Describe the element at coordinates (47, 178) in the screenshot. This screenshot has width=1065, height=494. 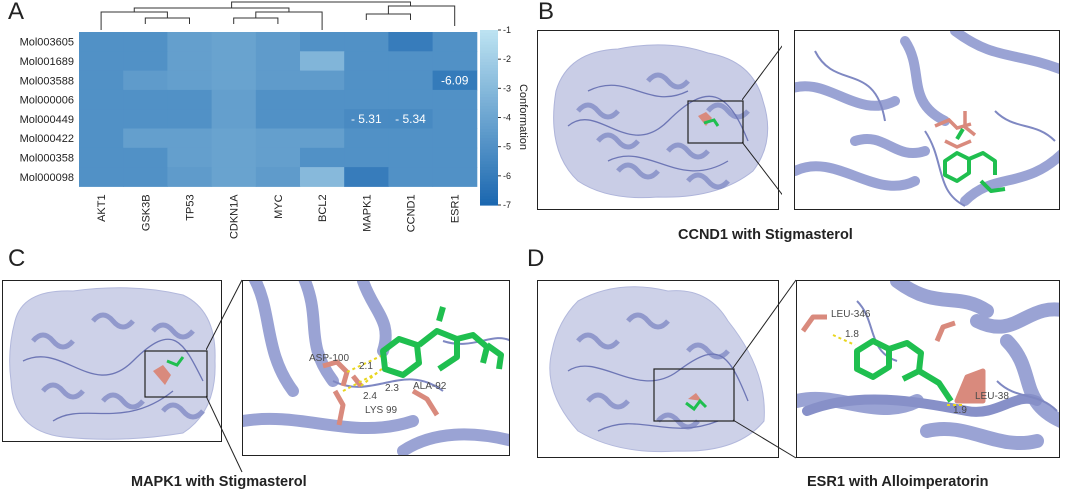
I see `row-label: Mol000098` at that location.